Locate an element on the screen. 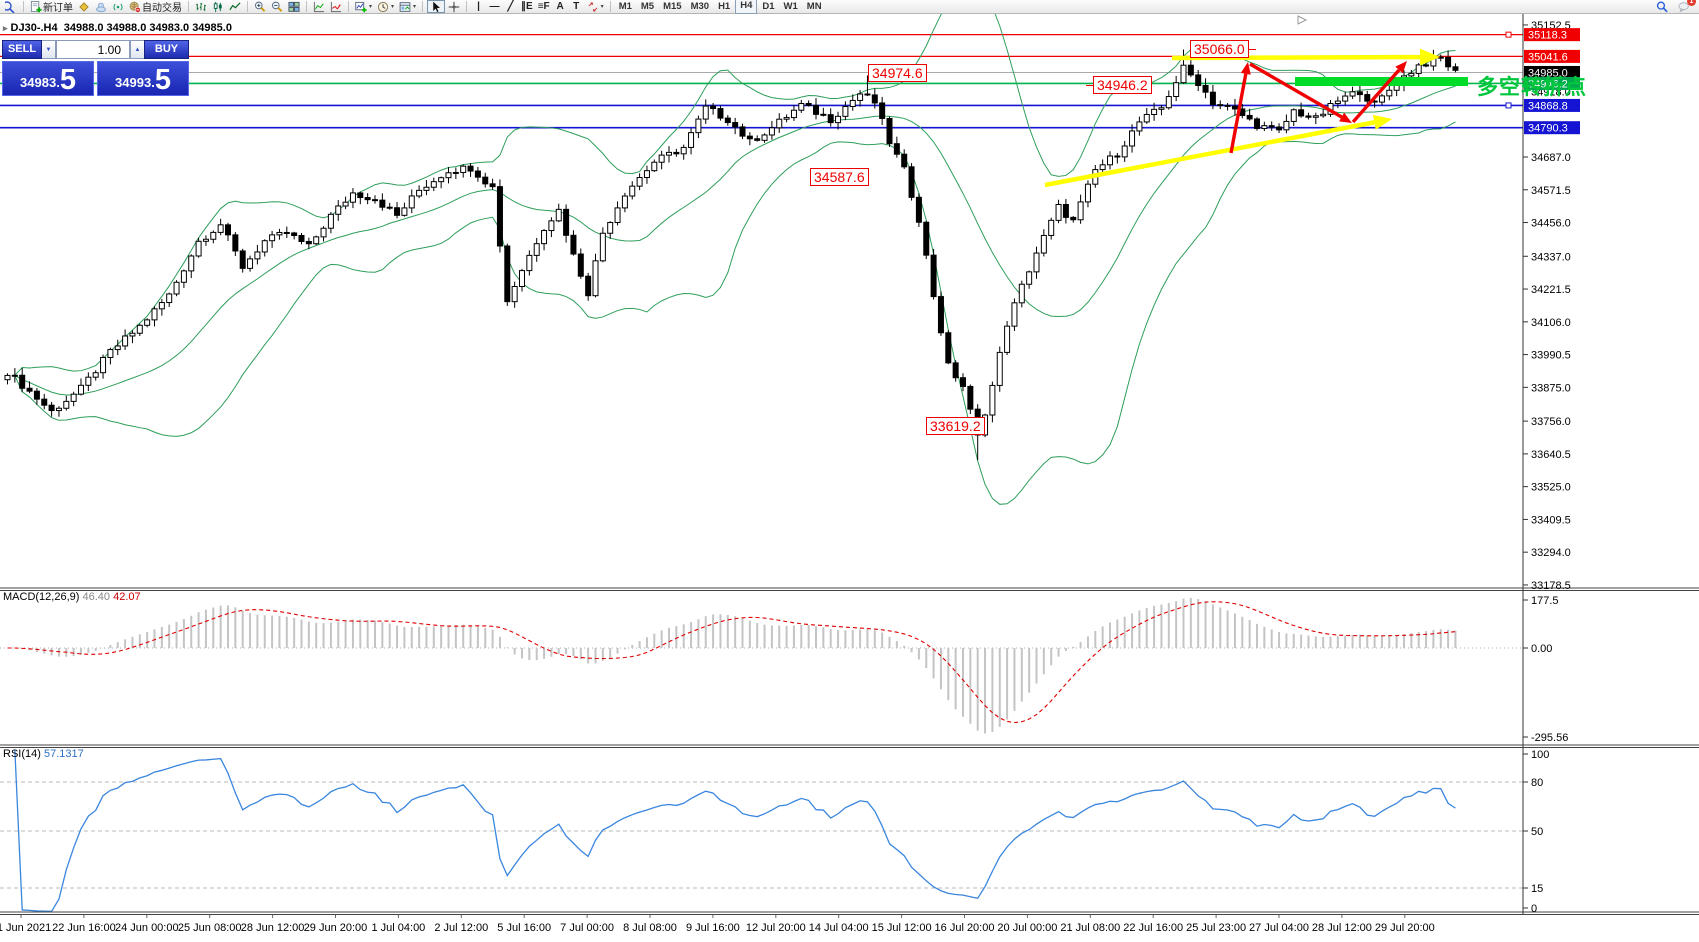 This screenshot has height=942, width=1699. timeframe-button-h4: H4 is located at coordinates (746, 7).